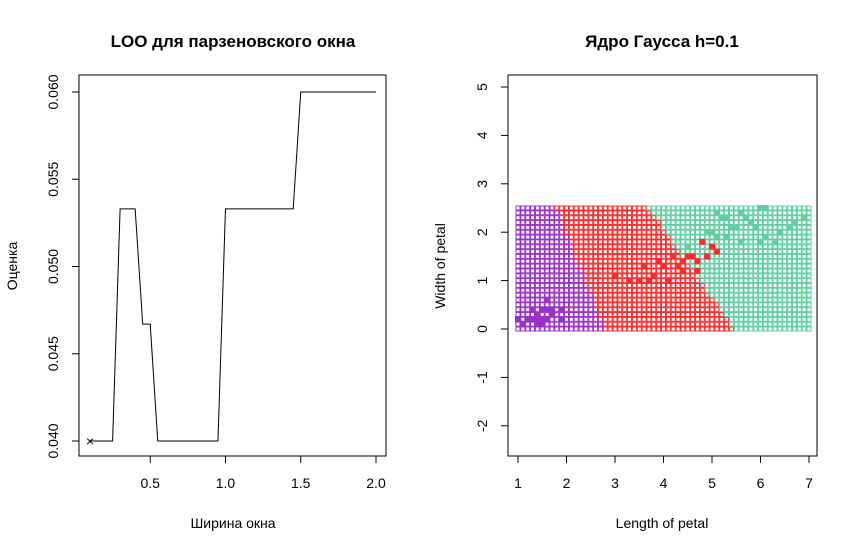 This screenshot has width=856, height=553. What do you see at coordinates (661, 266) in the screenshot?
I see `data-points` at bounding box center [661, 266].